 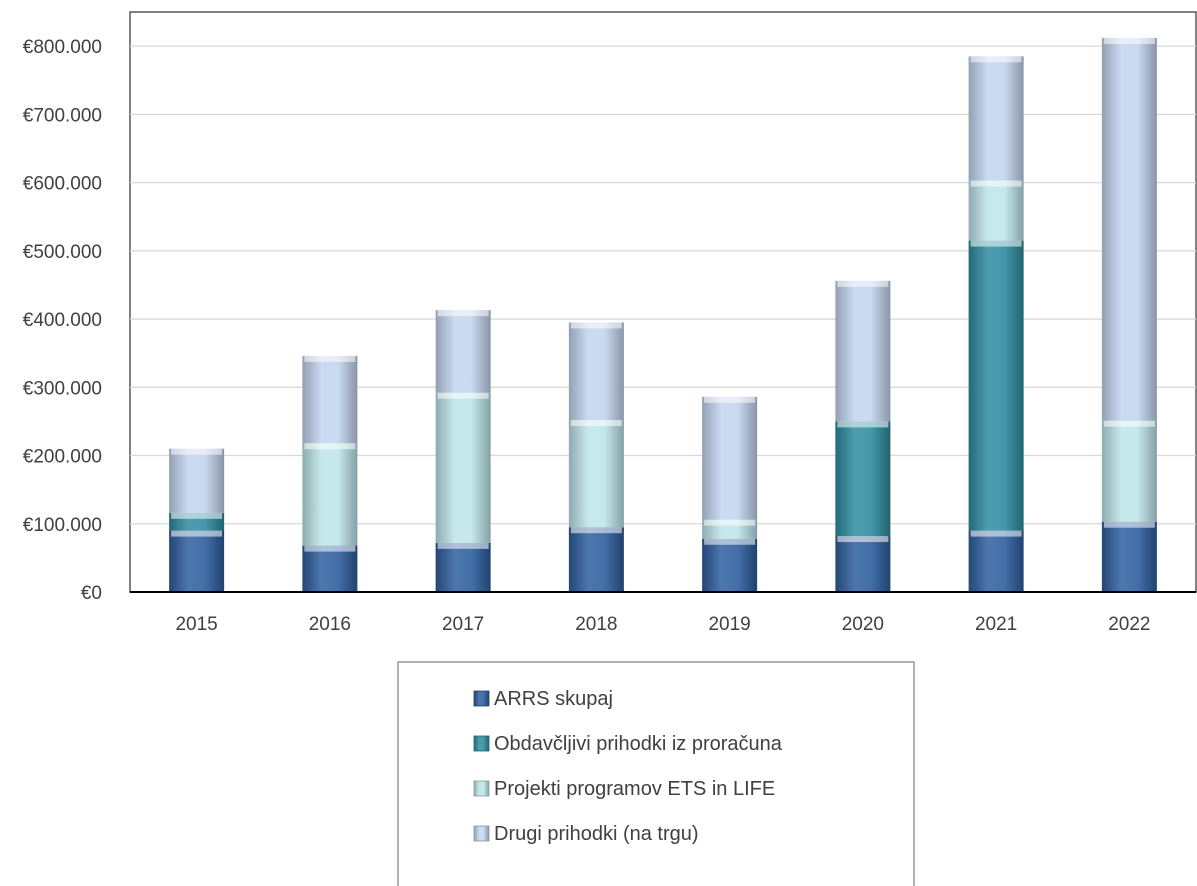 What do you see at coordinates (463, 624) in the screenshot?
I see `x-tick-label: 2017` at bounding box center [463, 624].